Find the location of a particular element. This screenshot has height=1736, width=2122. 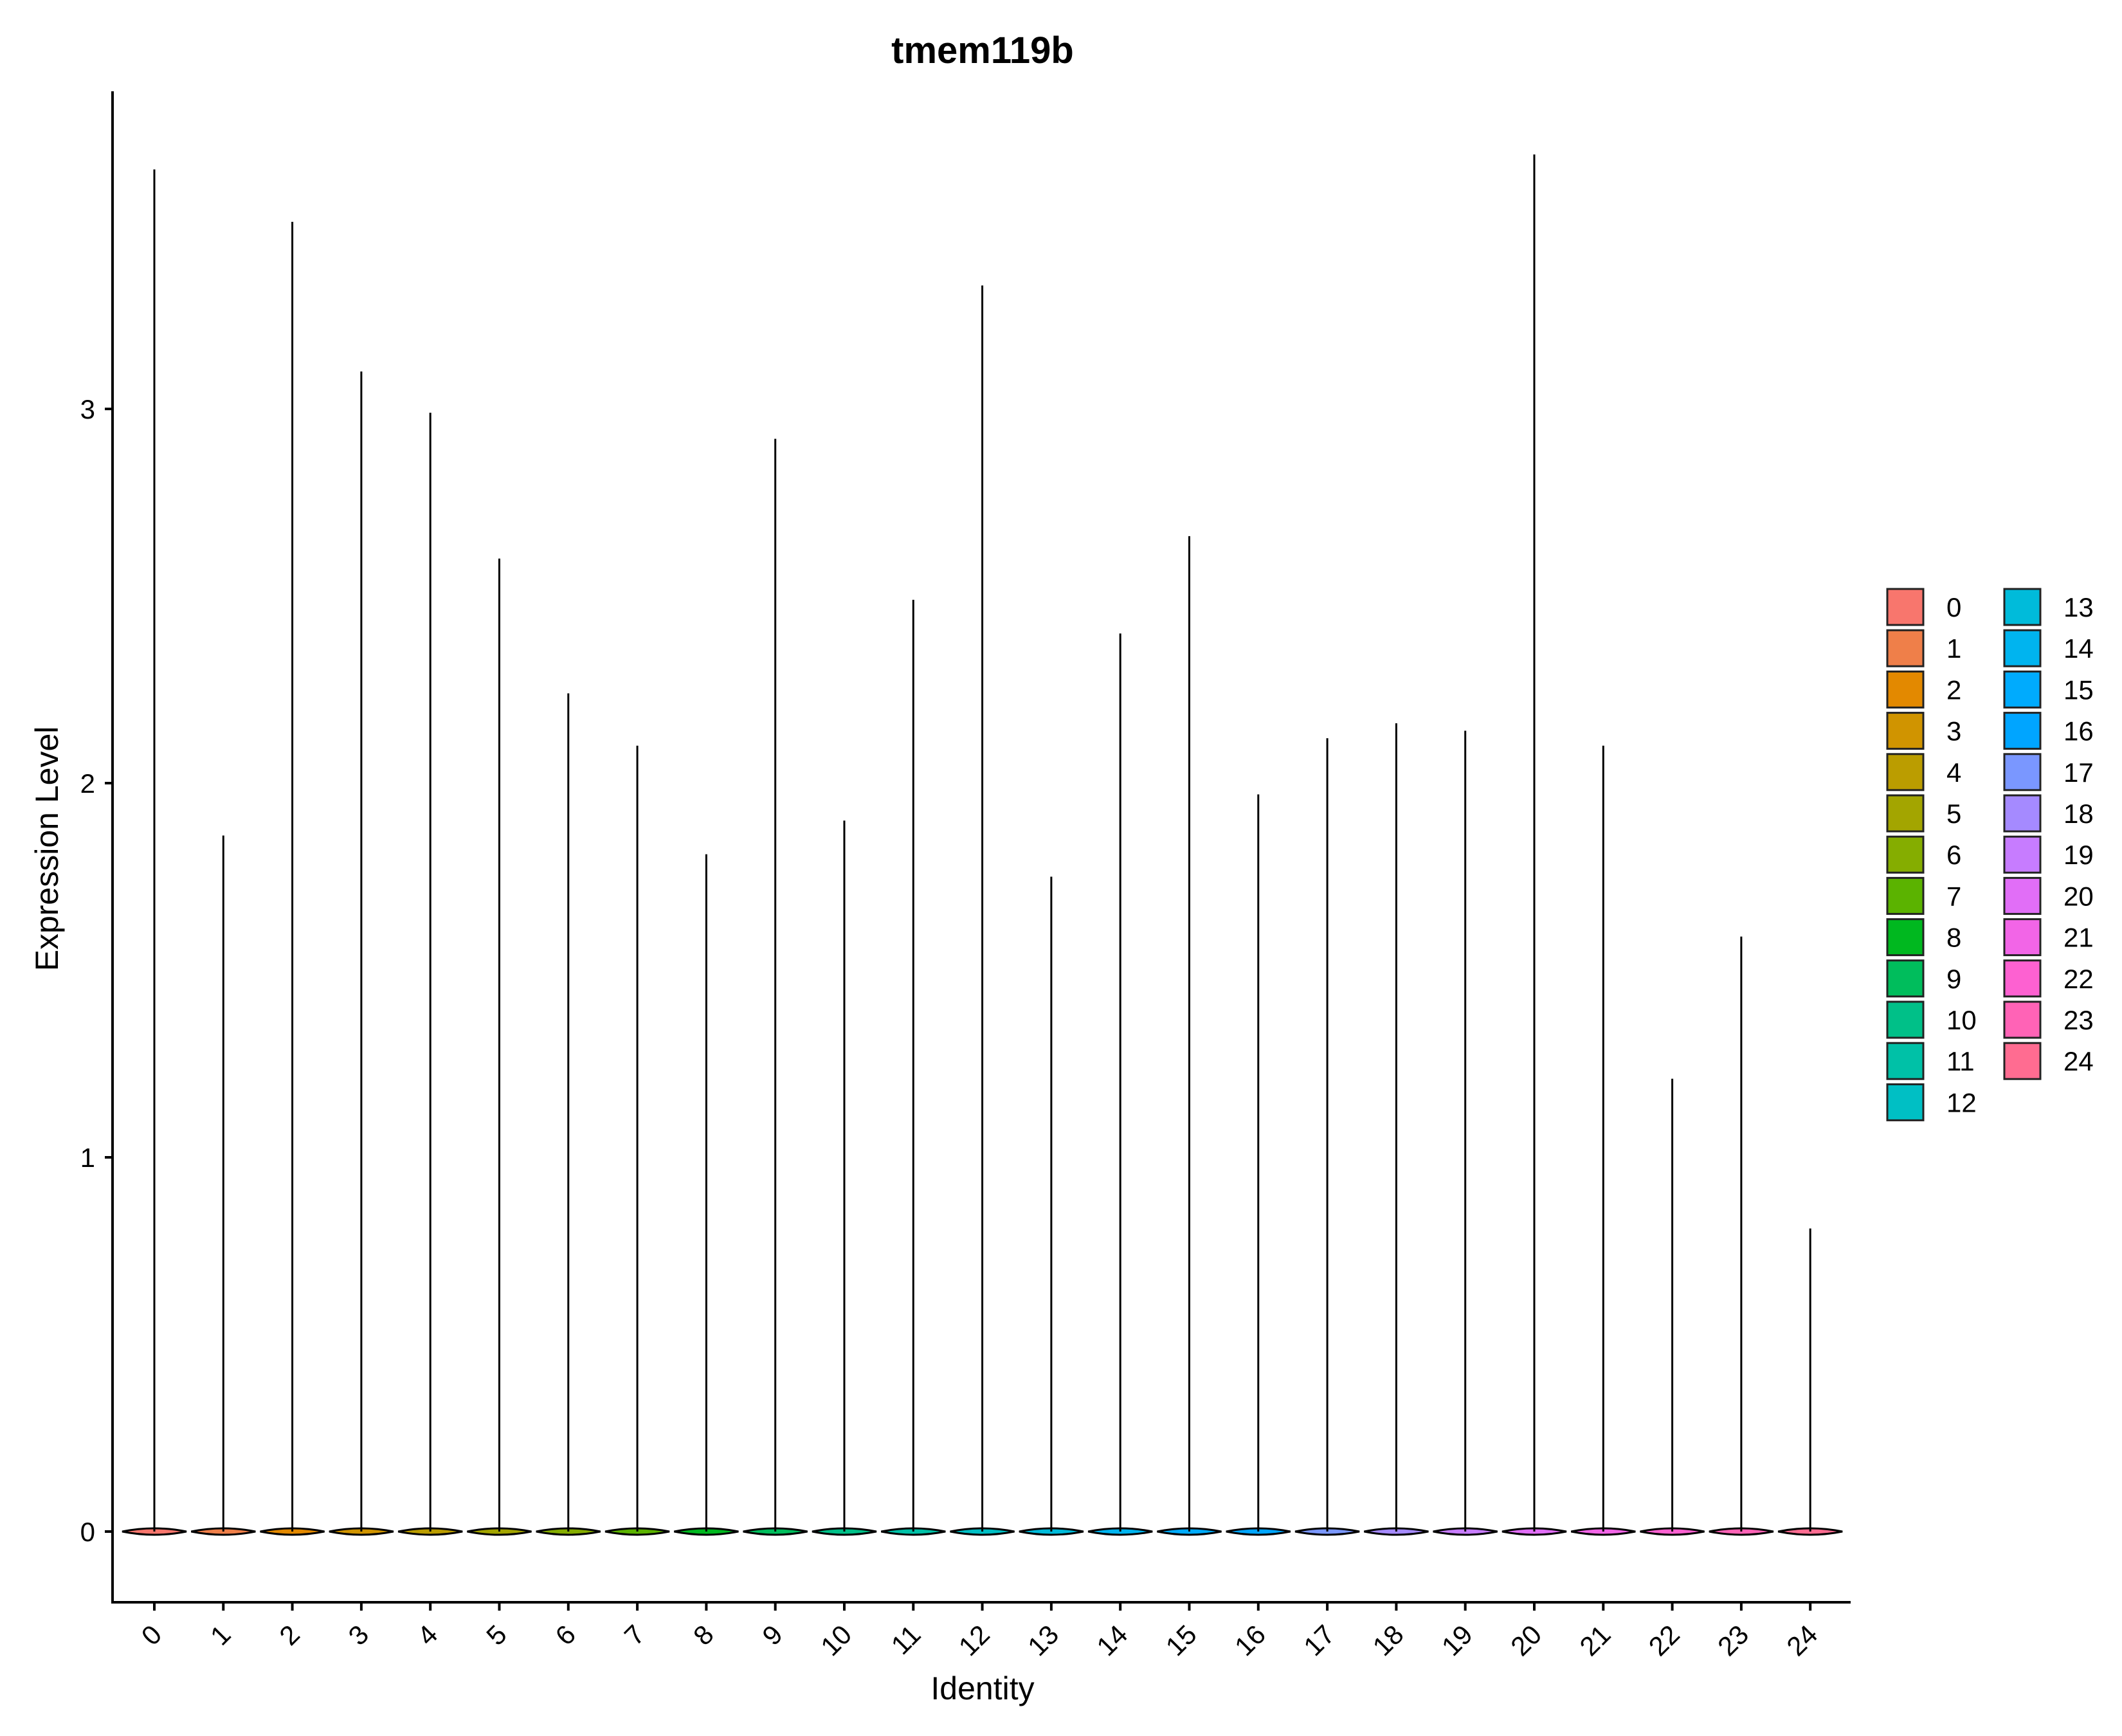

x-tick-label-0: 0 is located at coordinates (152, 1635).